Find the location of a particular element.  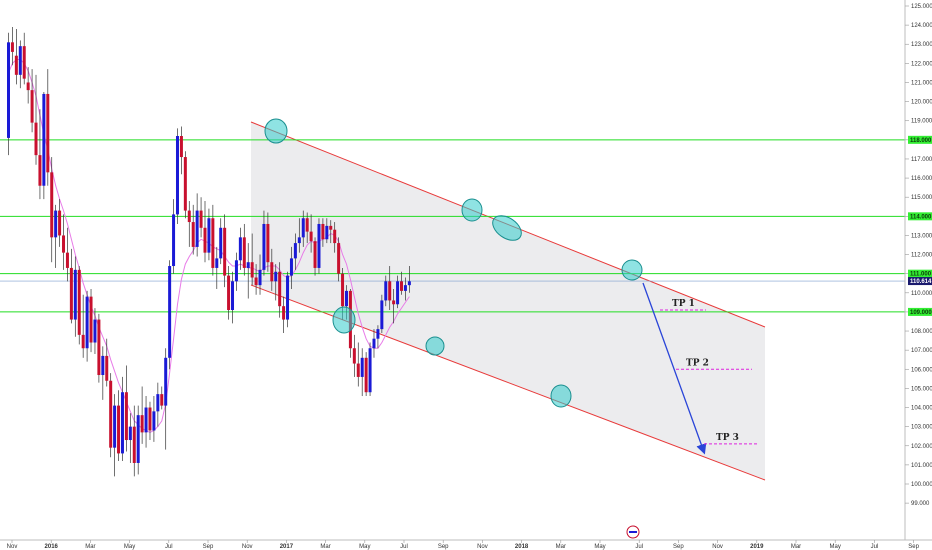

price-tick-label: 108.000 is located at coordinates (921, 332).